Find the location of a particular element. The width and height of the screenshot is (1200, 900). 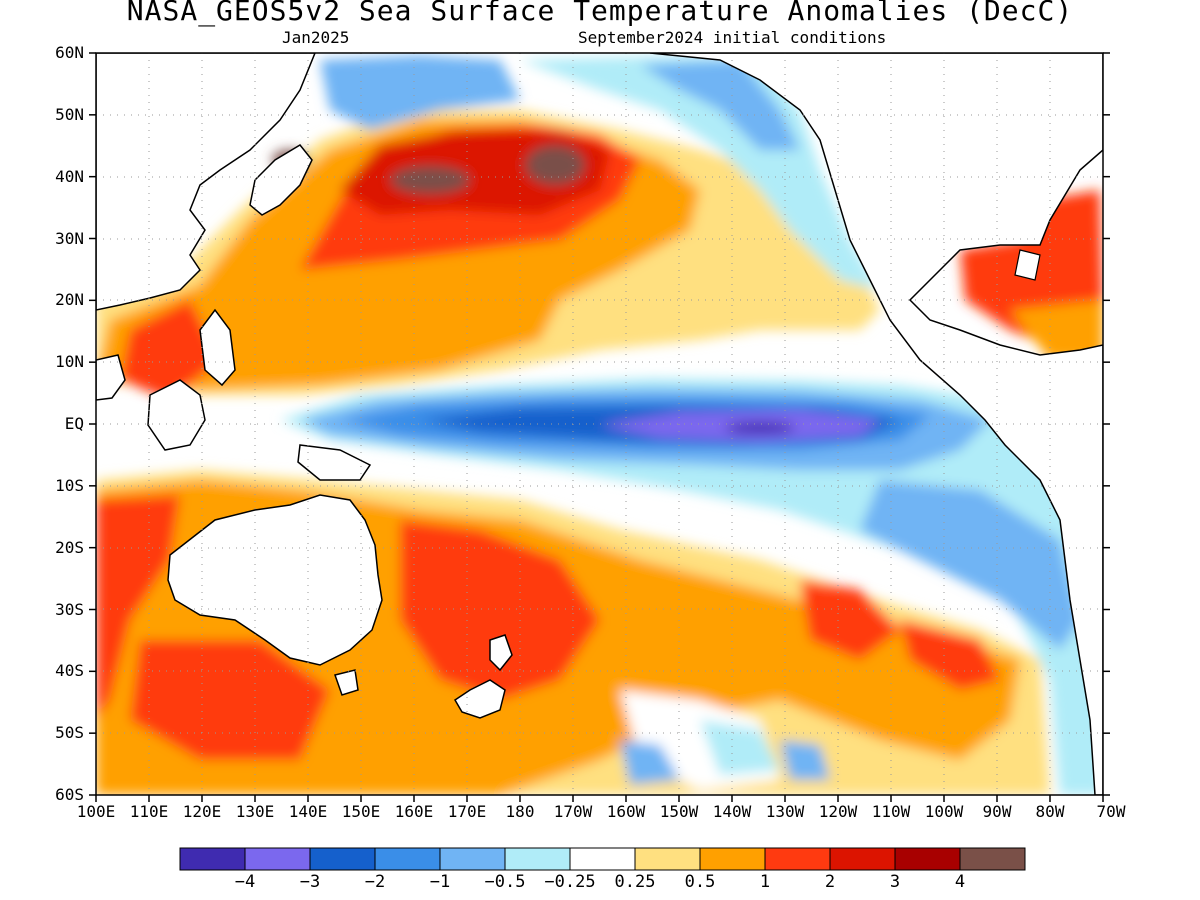

latitude-label: 50S is located at coordinates (69, 733).